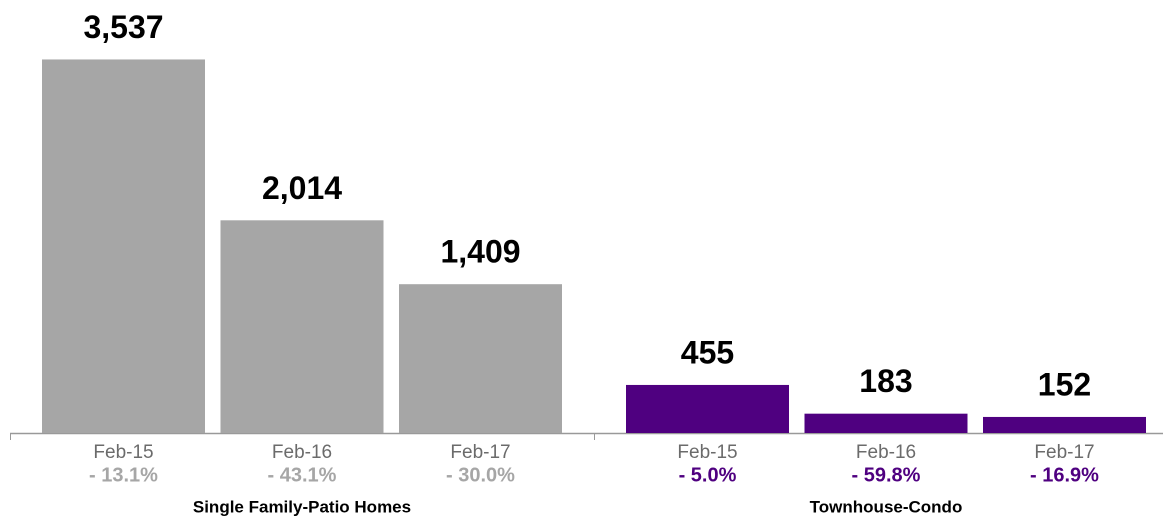  I want to click on change-label: - 59.8%, so click(886, 475).